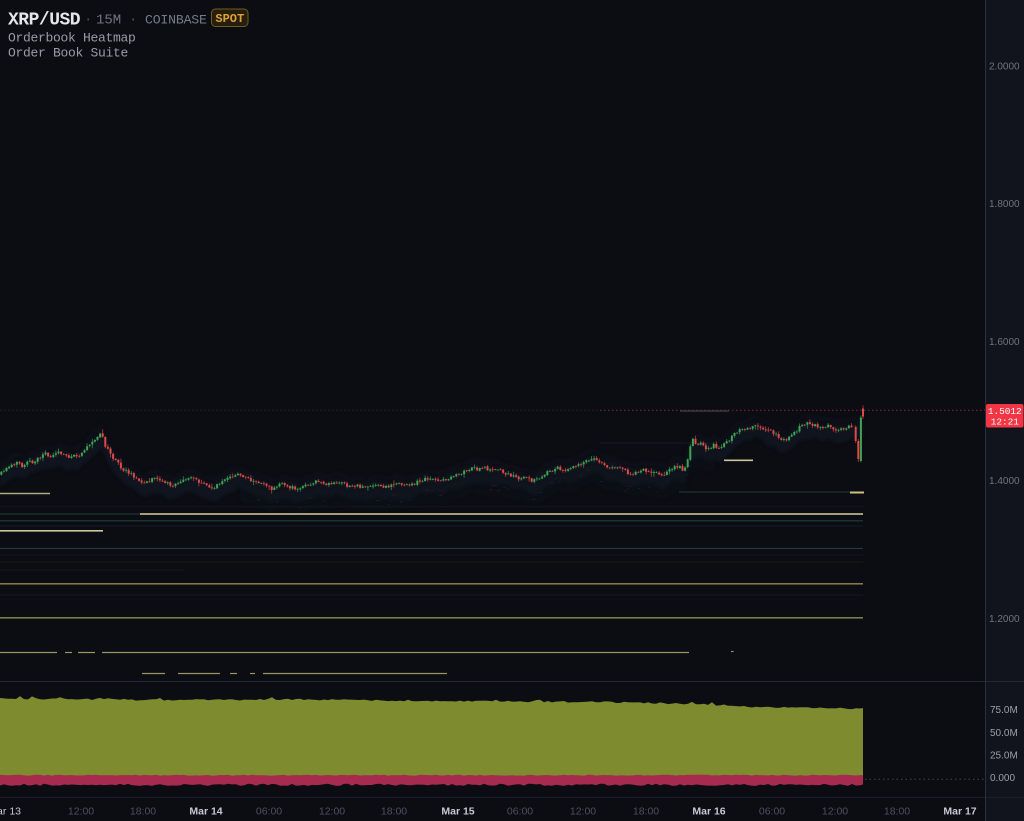 This screenshot has width=1024, height=821. What do you see at coordinates (72, 38) in the screenshot?
I see `svg-text: Orderbook Heatmap` at bounding box center [72, 38].